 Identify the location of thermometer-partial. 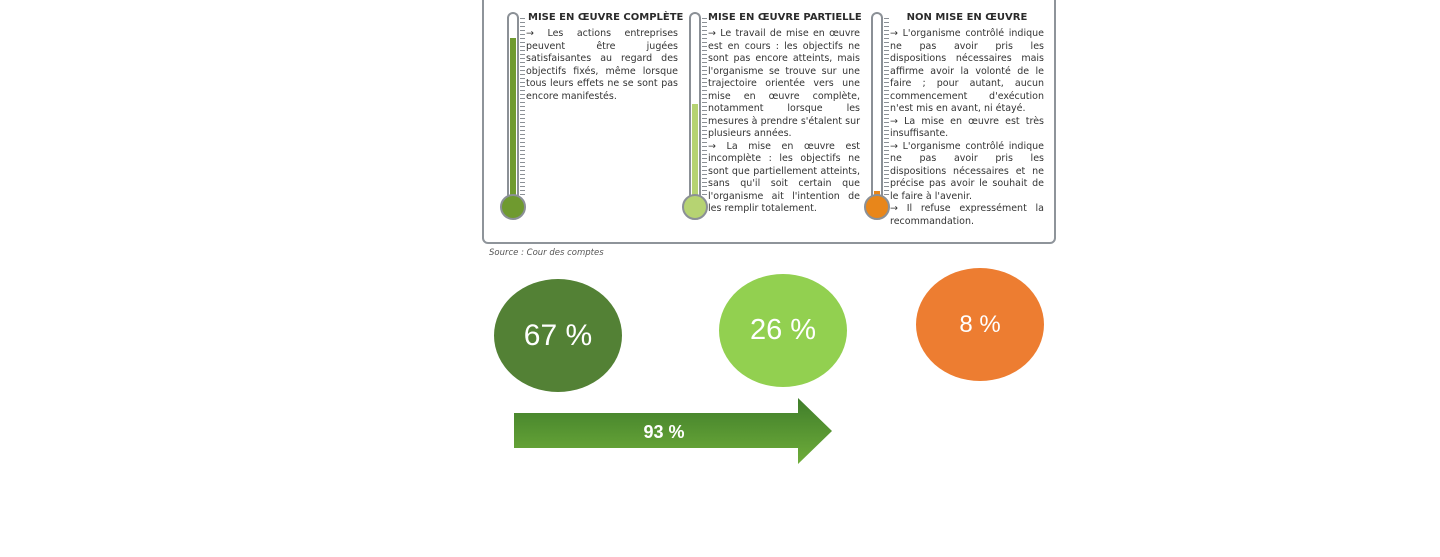
(695, 118).